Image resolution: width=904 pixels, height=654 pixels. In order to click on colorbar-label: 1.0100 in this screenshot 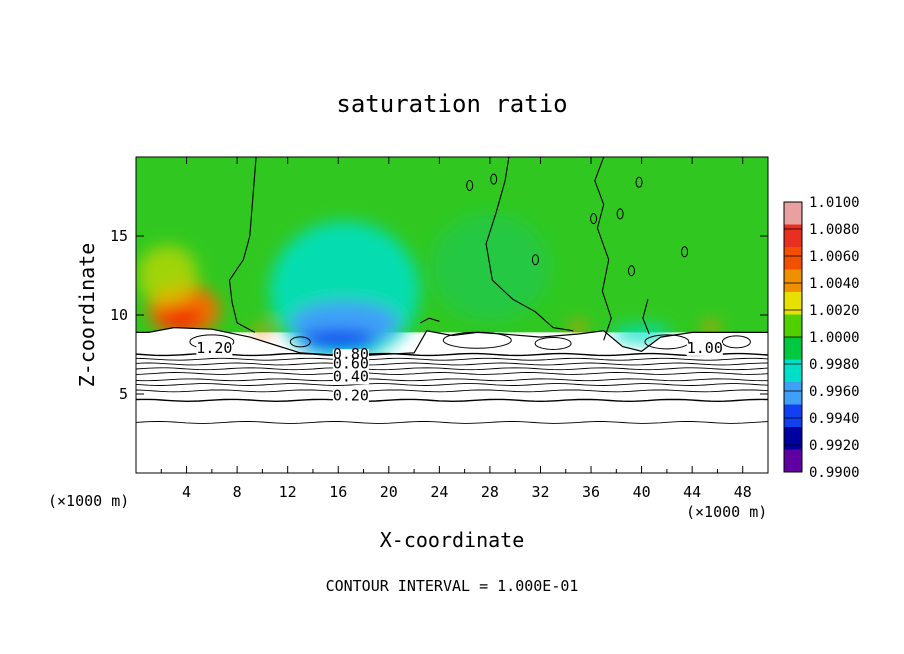, I will do `click(834, 203)`.